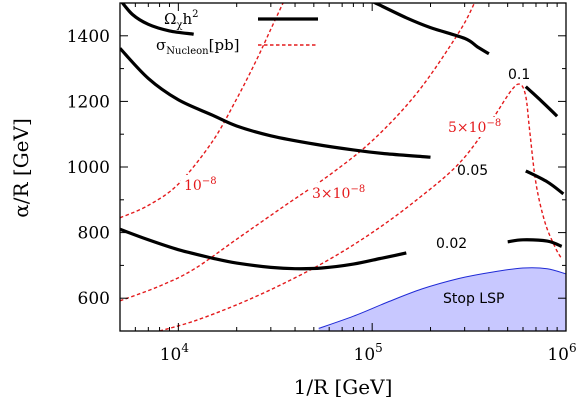 The width and height of the screenshot is (581, 402). I want to click on relic-label-0-05: 0.05, so click(472, 171).